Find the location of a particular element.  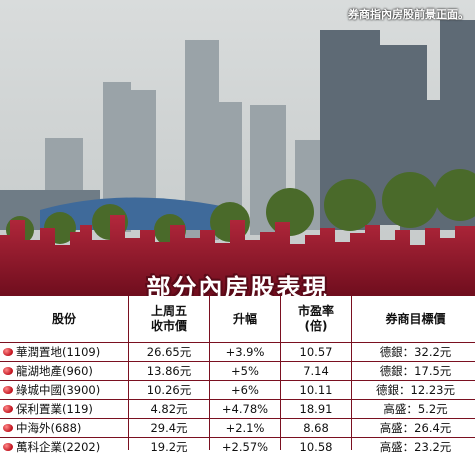

table-cell: 10.26元 is located at coordinates (169, 390).